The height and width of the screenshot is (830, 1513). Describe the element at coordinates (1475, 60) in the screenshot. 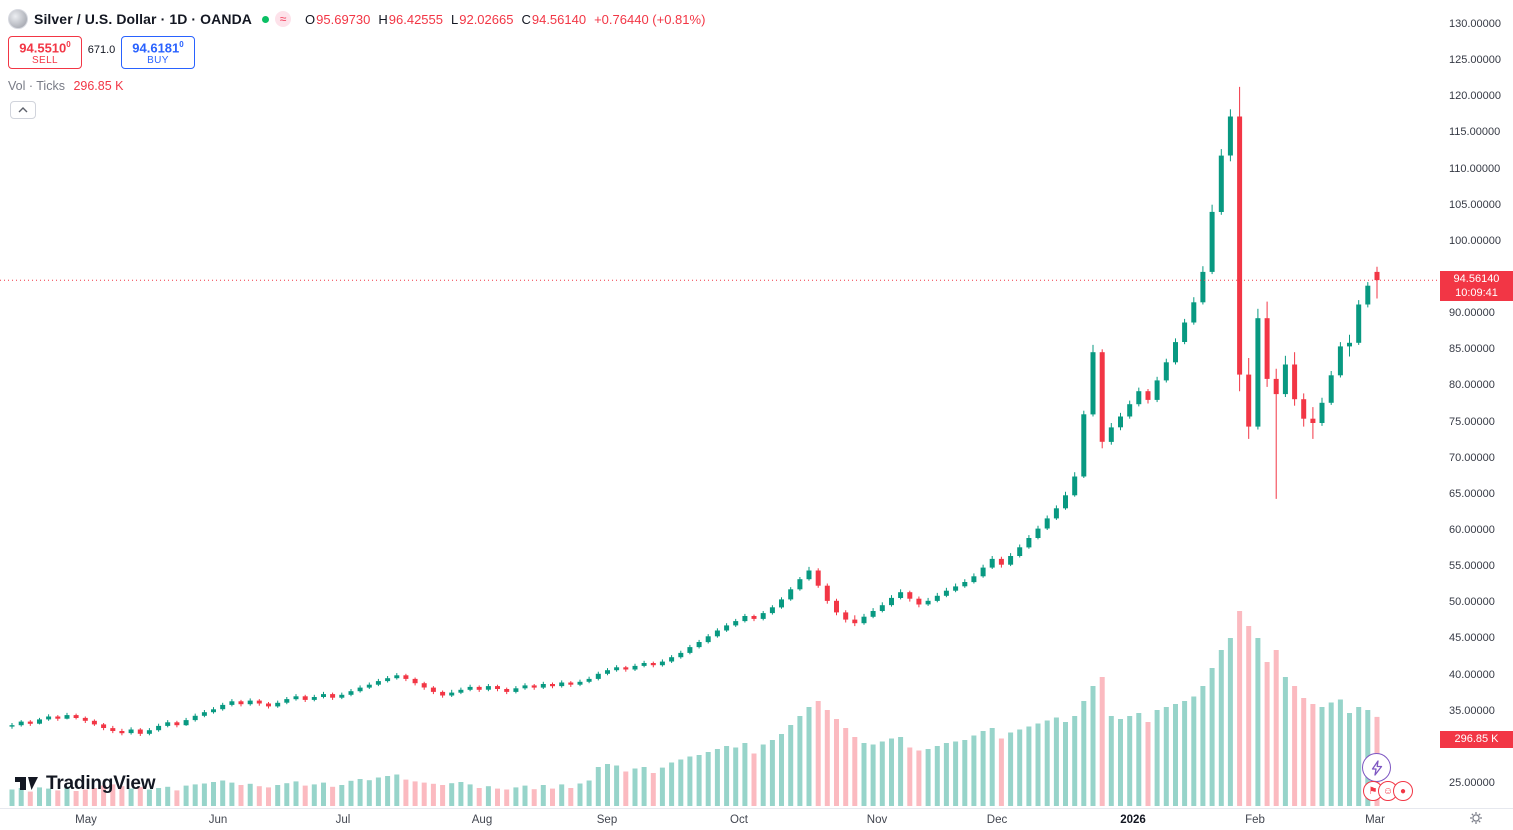

I see `price-tick-label: 125.00000` at that location.